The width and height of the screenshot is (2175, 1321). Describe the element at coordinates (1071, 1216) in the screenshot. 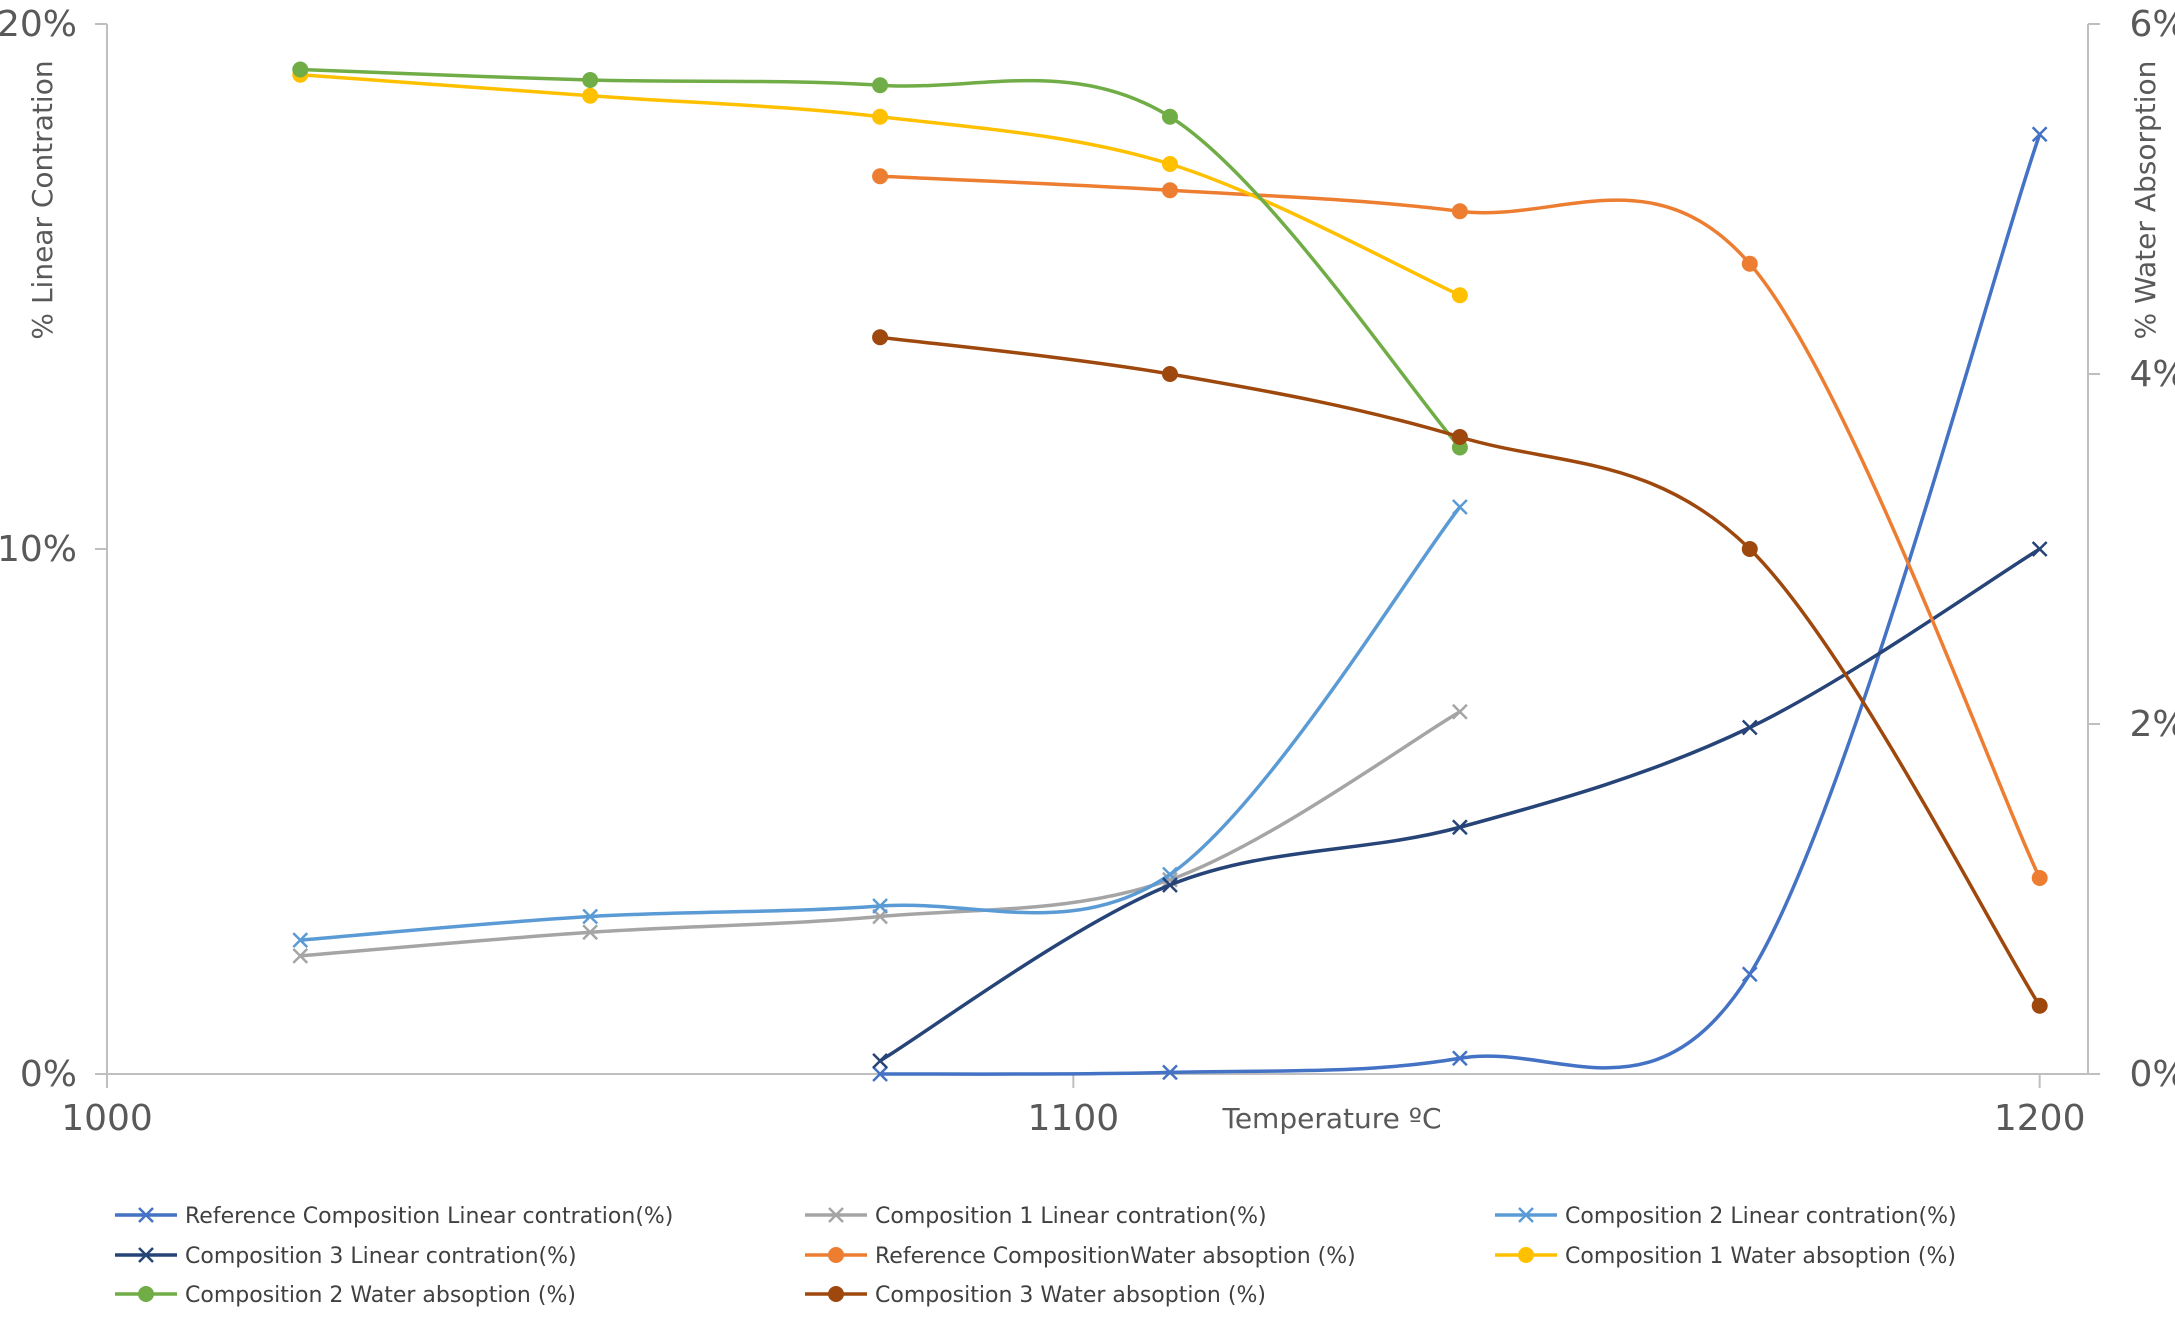

I see `legend-label: Composition 1 Linear contration(%)` at that location.